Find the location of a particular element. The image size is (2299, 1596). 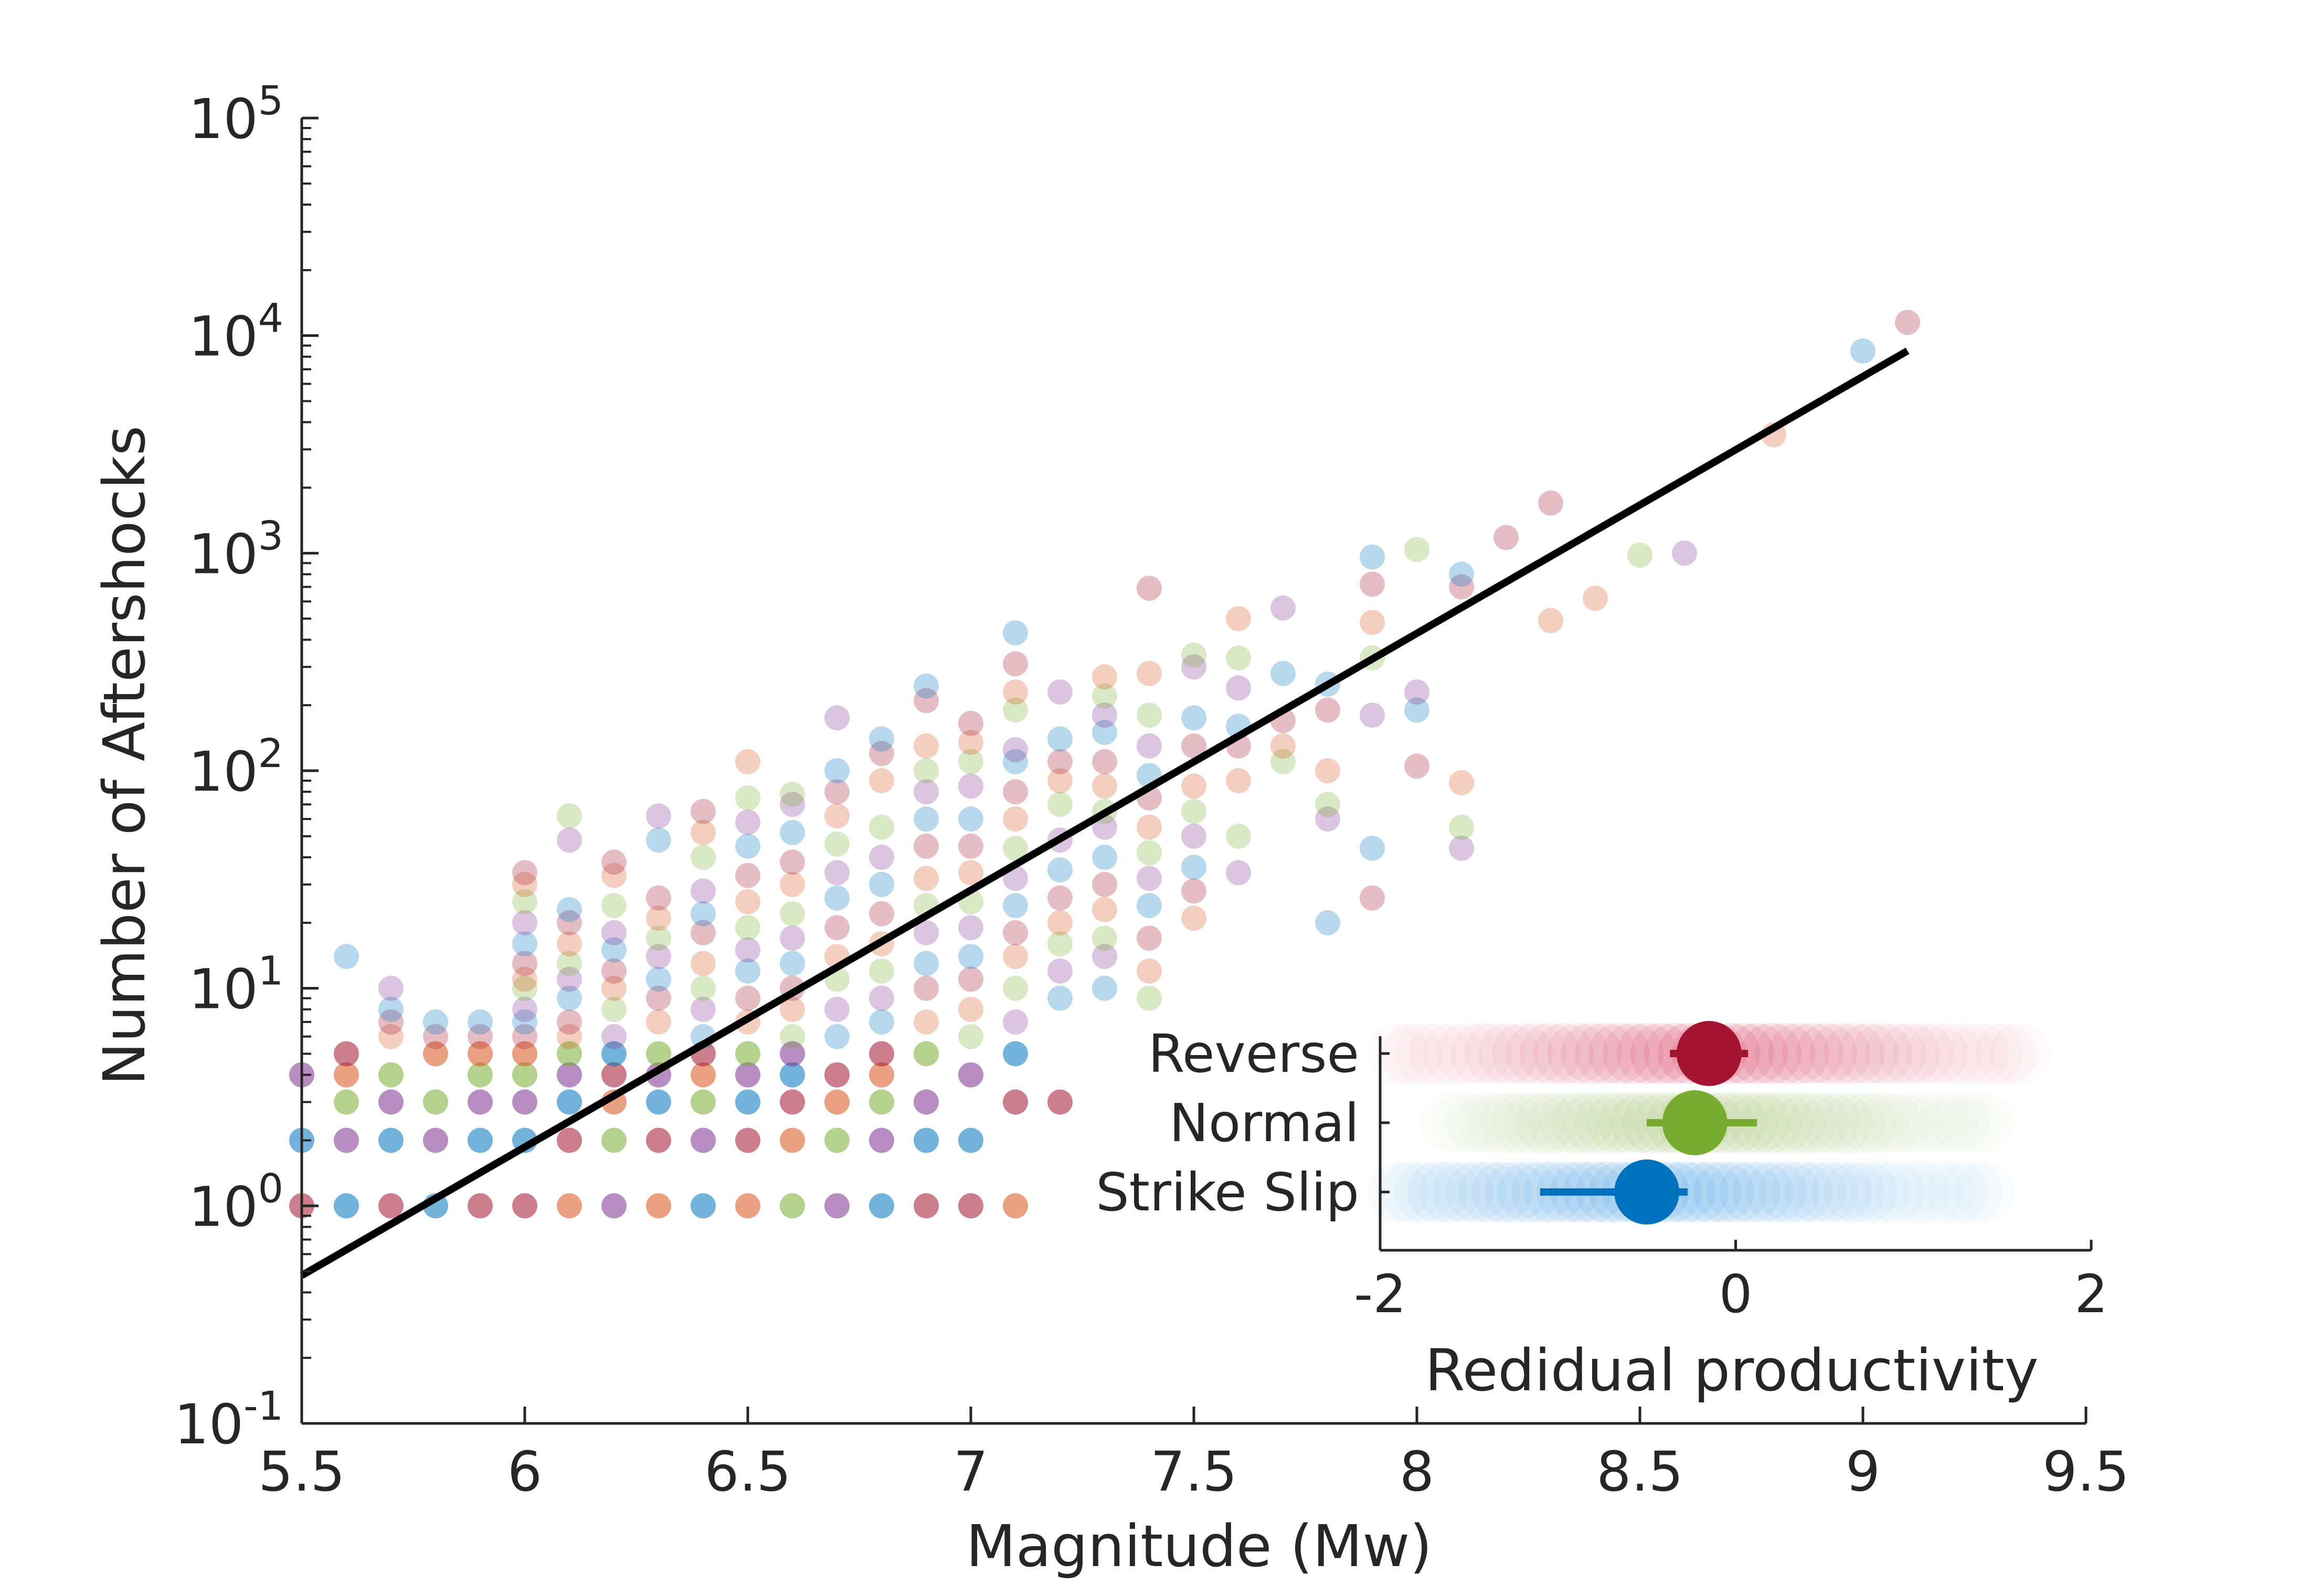

inset-x-tick-label: 2 is located at coordinates (2091, 1294).